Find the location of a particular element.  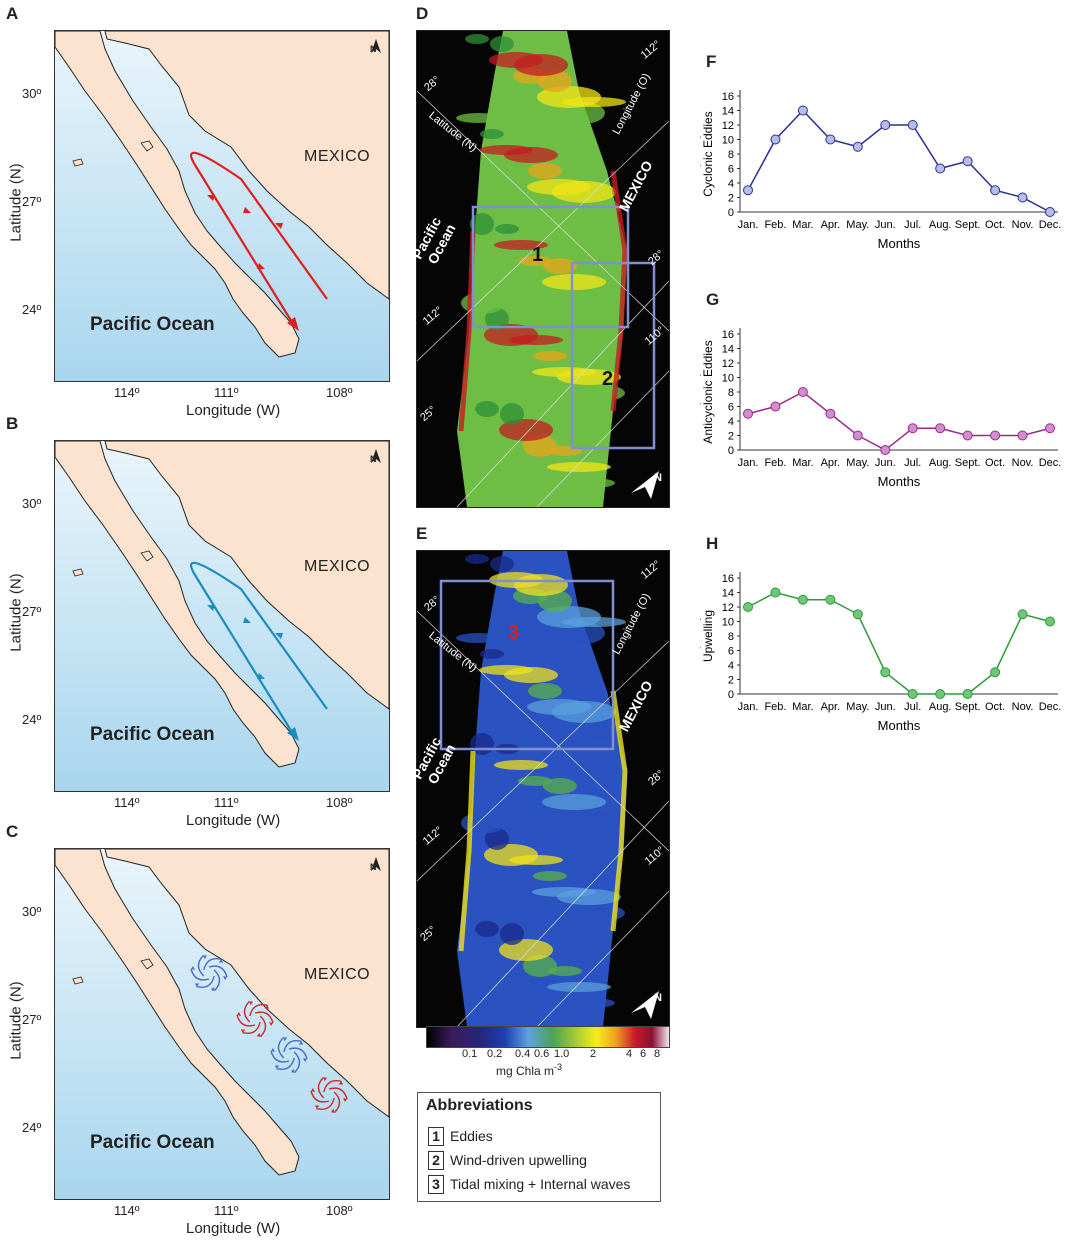

longitude-tick: 111º is located at coordinates (226, 802).